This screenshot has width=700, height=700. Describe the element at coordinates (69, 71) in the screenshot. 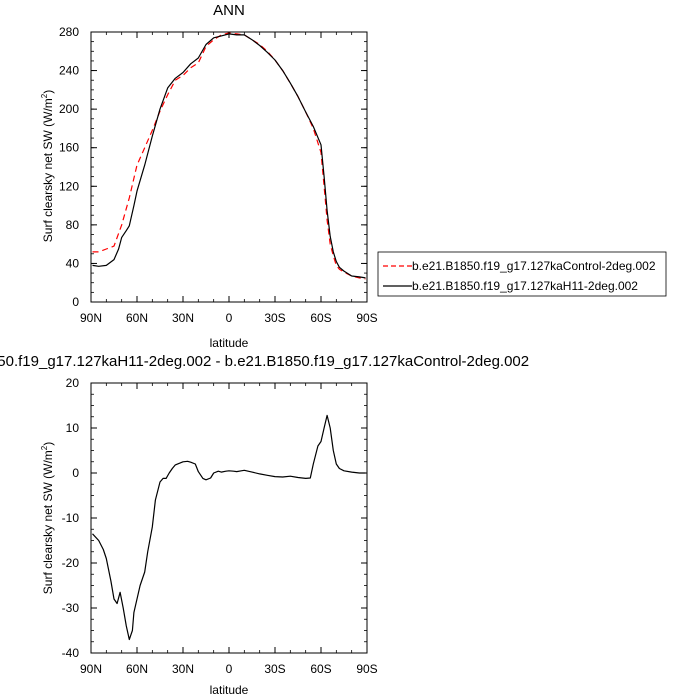

I see `y-tick-label: 240` at that location.